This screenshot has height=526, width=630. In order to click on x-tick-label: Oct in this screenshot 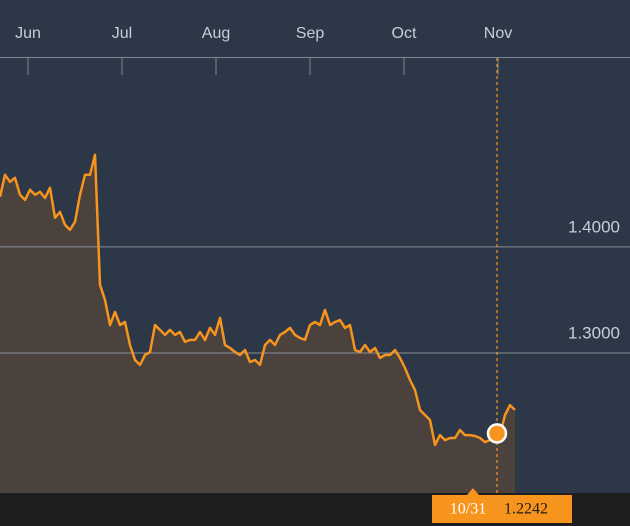, I will do `click(404, 33)`.